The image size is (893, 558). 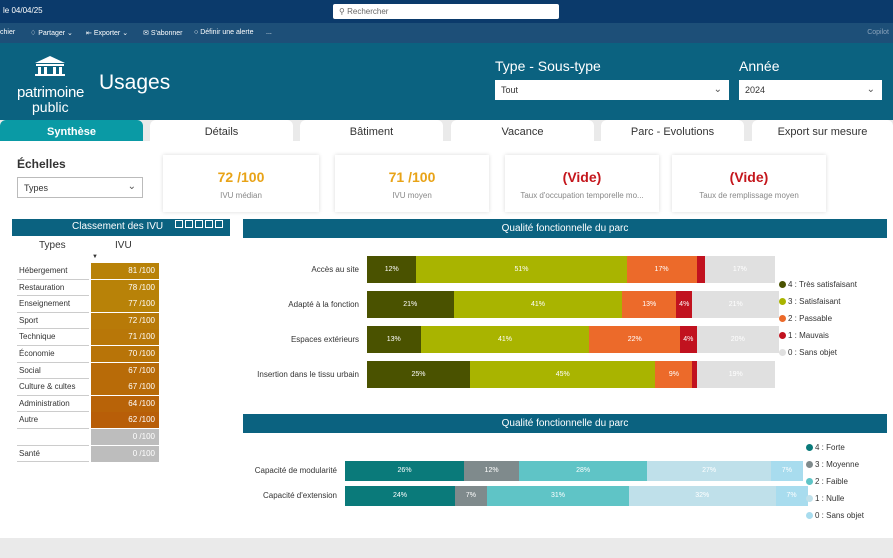 What do you see at coordinates (123, 245) in the screenshot?
I see `column-header-ivu: IVU` at bounding box center [123, 245].